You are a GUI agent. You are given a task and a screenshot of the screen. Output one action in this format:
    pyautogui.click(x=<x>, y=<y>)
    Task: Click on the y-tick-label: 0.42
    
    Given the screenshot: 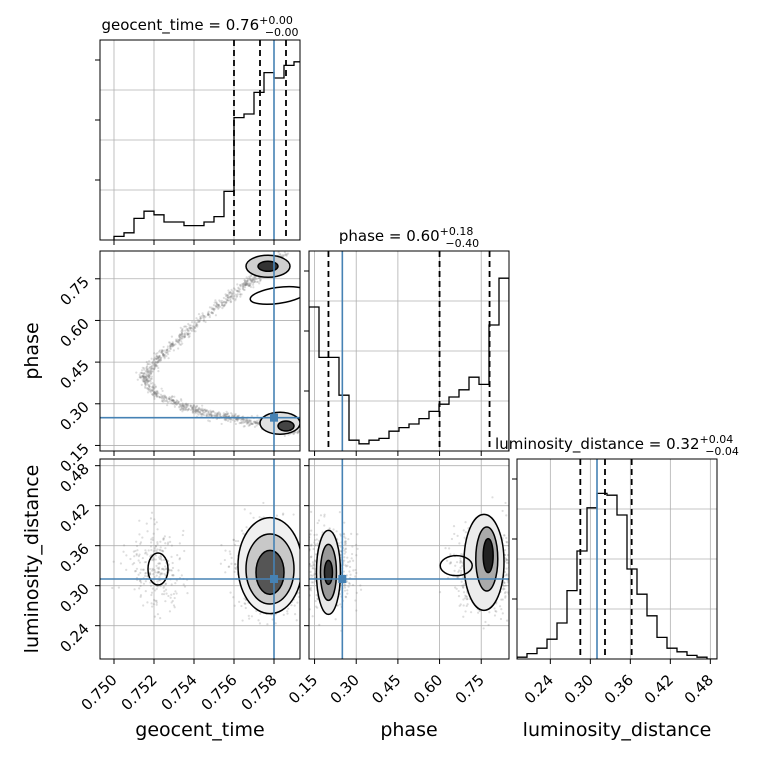 What is the action you would take?
    pyautogui.click(x=74, y=518)
    